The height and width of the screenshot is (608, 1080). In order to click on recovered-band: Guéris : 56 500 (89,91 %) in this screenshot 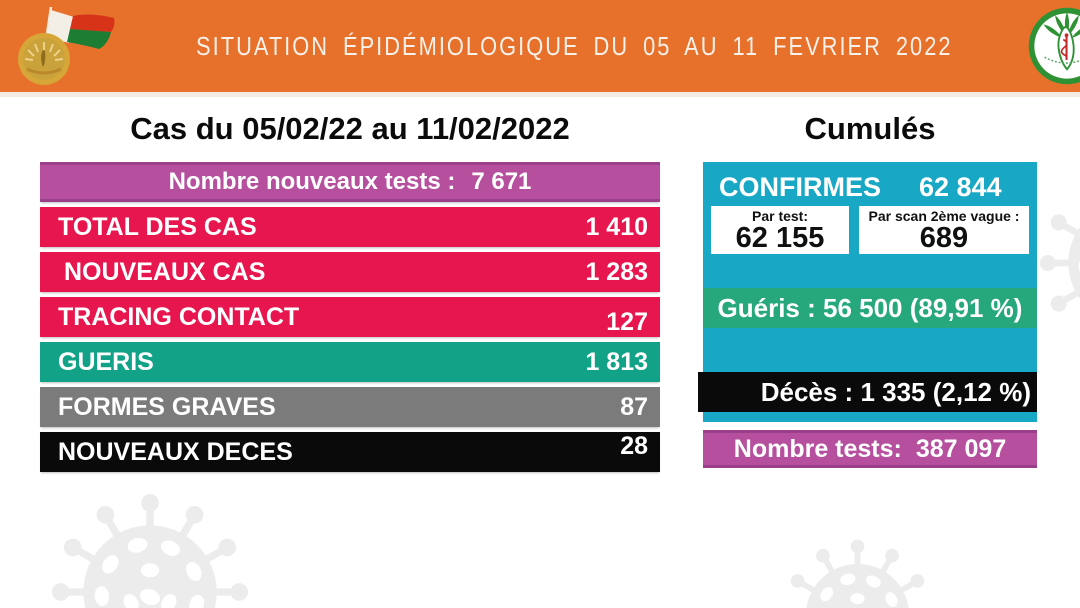, I will do `click(870, 308)`.